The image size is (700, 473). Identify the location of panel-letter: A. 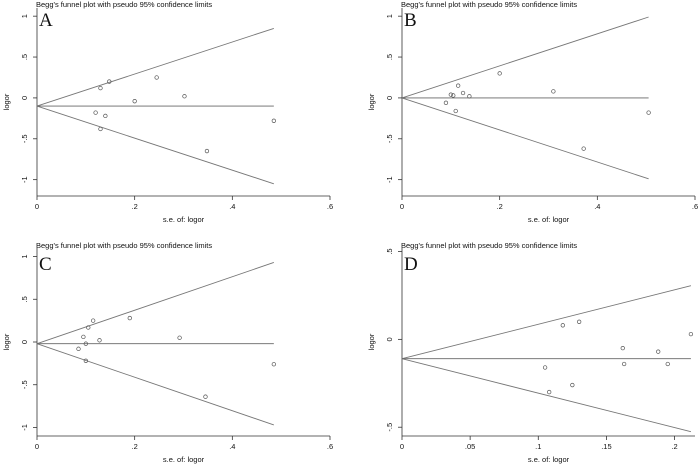
(46, 20).